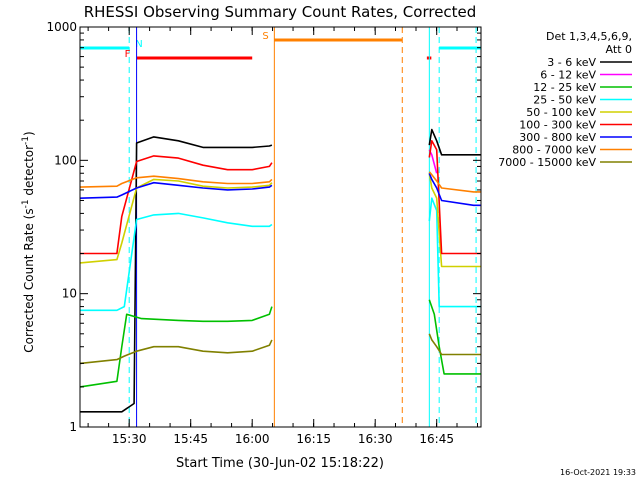 This screenshot has height=480, width=640. I want to click on x-tick-label: 15:30, so click(129, 439).